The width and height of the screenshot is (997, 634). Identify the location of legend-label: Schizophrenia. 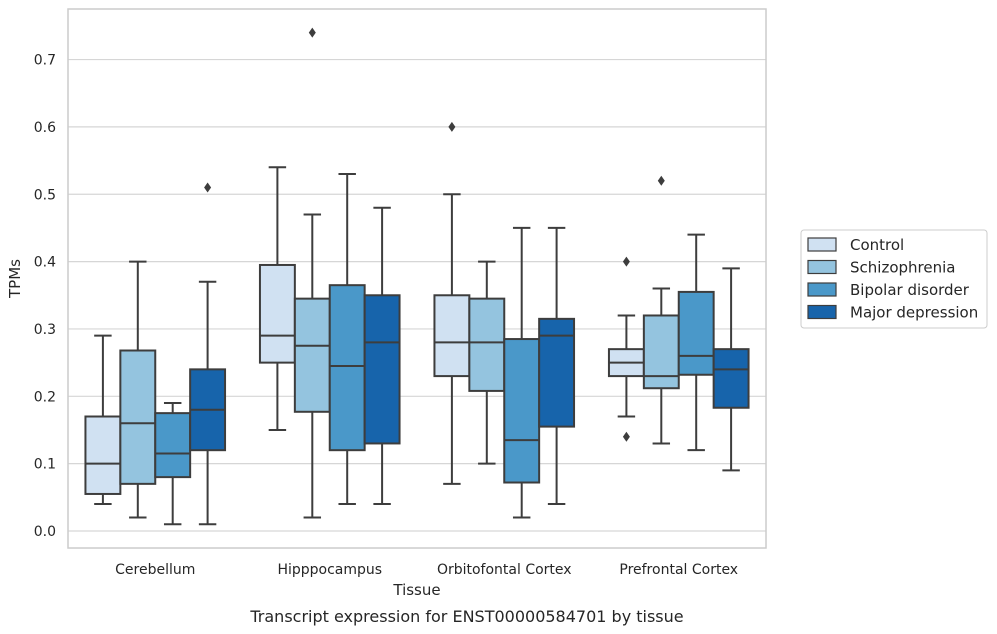
(902, 268).